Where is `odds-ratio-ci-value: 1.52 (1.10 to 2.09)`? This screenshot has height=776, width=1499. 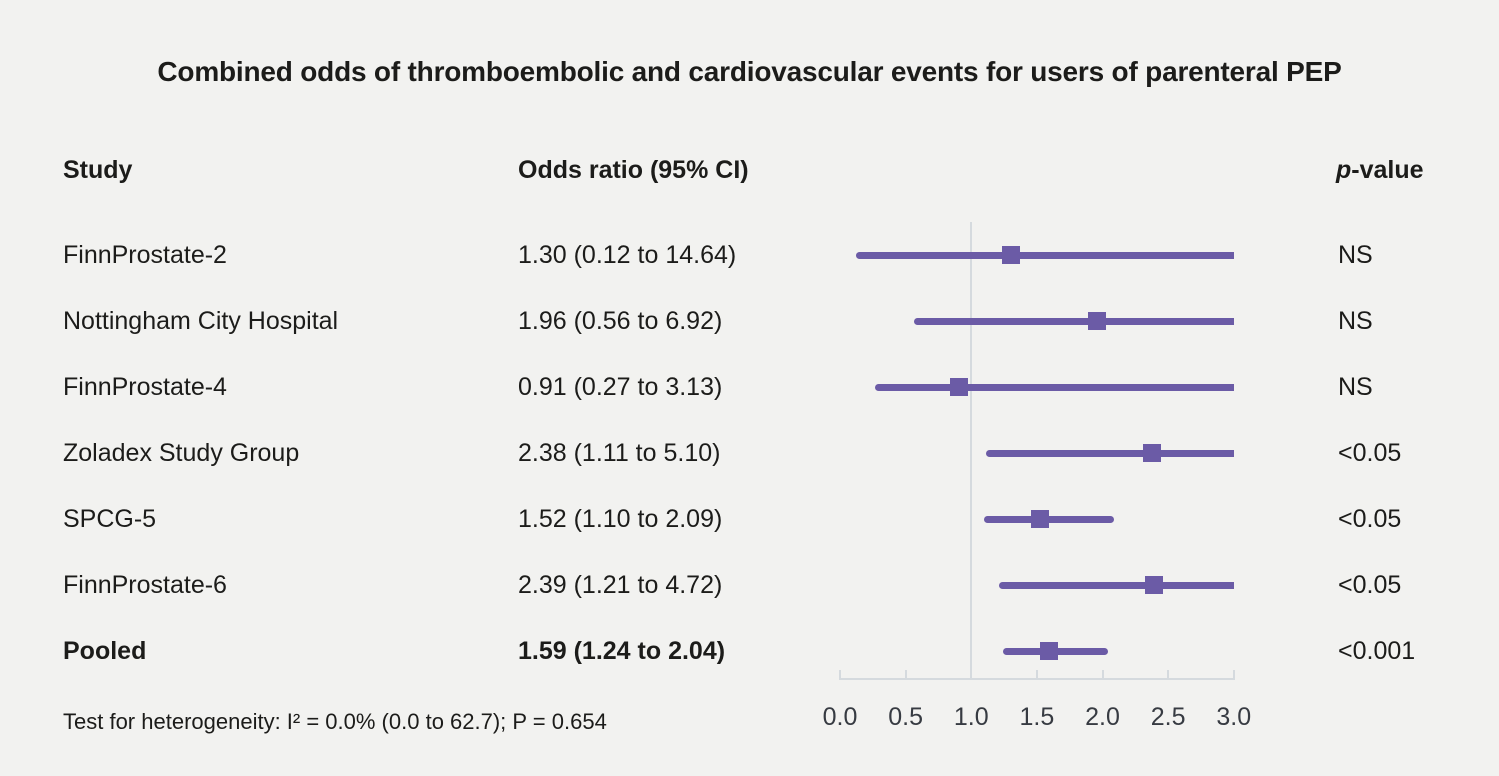
odds-ratio-ci-value: 1.52 (1.10 to 2.09) is located at coordinates (620, 519).